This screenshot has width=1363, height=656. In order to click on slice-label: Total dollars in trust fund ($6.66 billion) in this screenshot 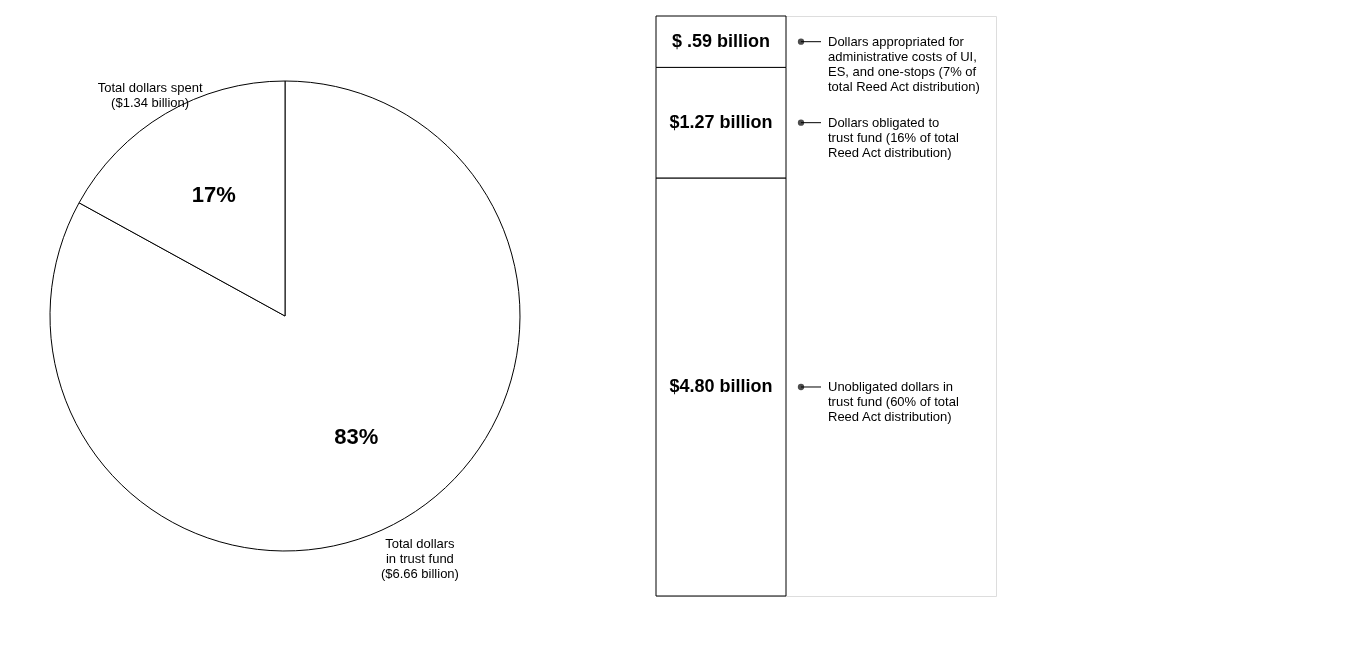, I will do `click(419, 559)`.